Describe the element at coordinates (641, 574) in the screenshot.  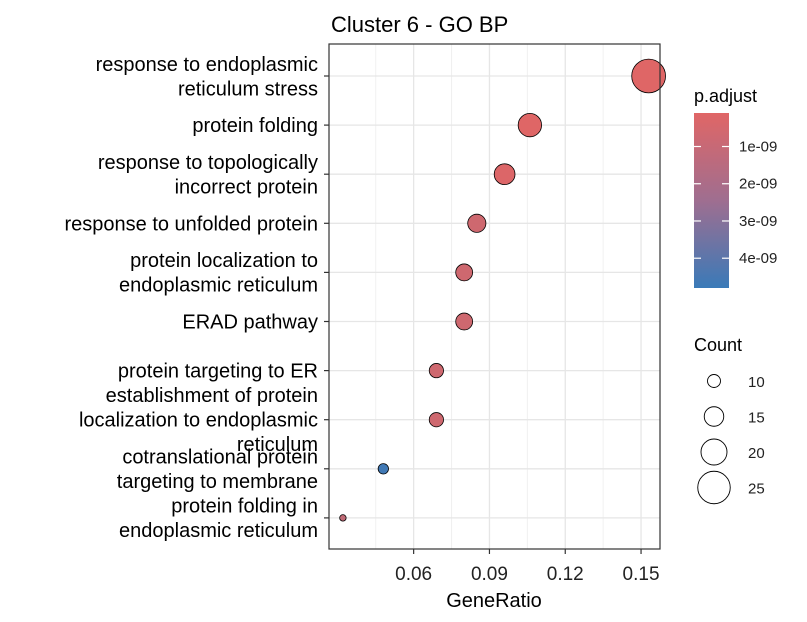
I see `x-tick-label: 0.15` at that location.